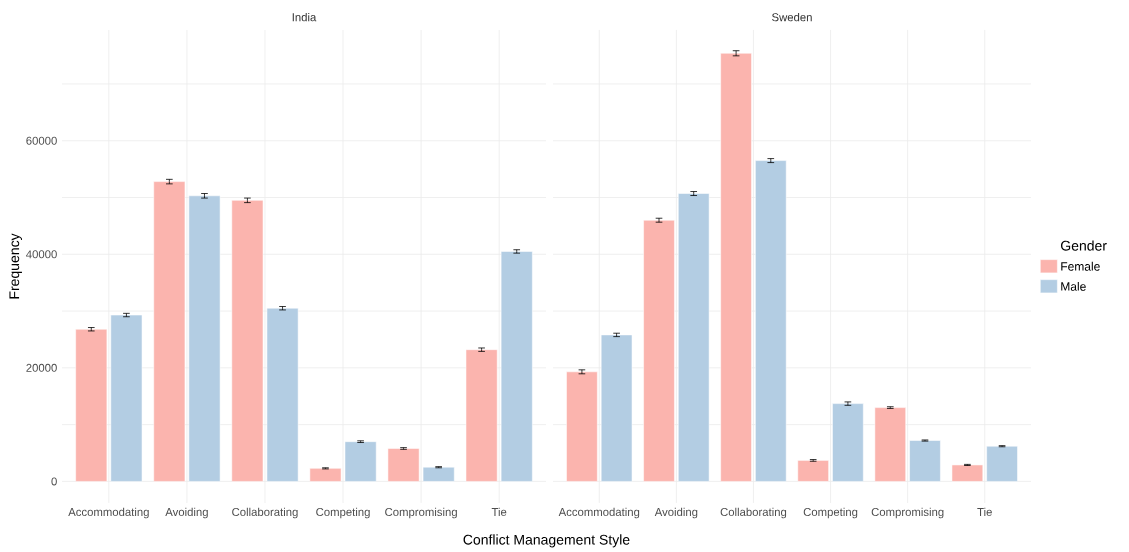 This screenshot has height=552, width=1129. I want to click on legend-title: Gender, so click(1084, 245).